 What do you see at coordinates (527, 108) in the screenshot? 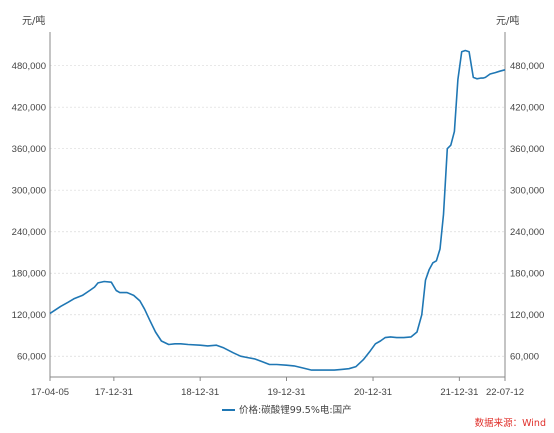
I see `y-tick-label-right: 420,000` at bounding box center [527, 108].